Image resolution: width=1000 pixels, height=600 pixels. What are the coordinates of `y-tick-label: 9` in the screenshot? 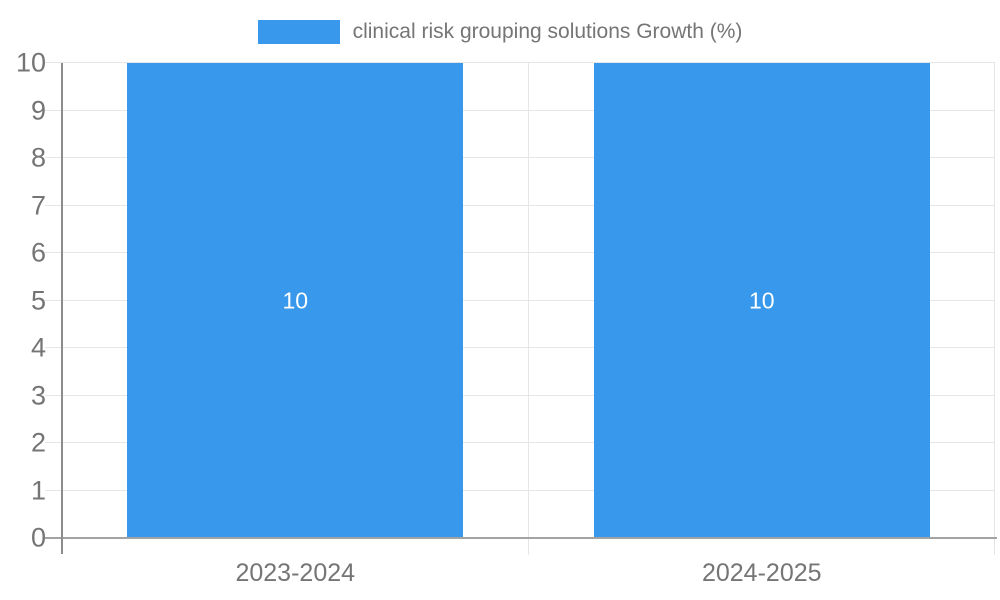 It's located at (38, 110).